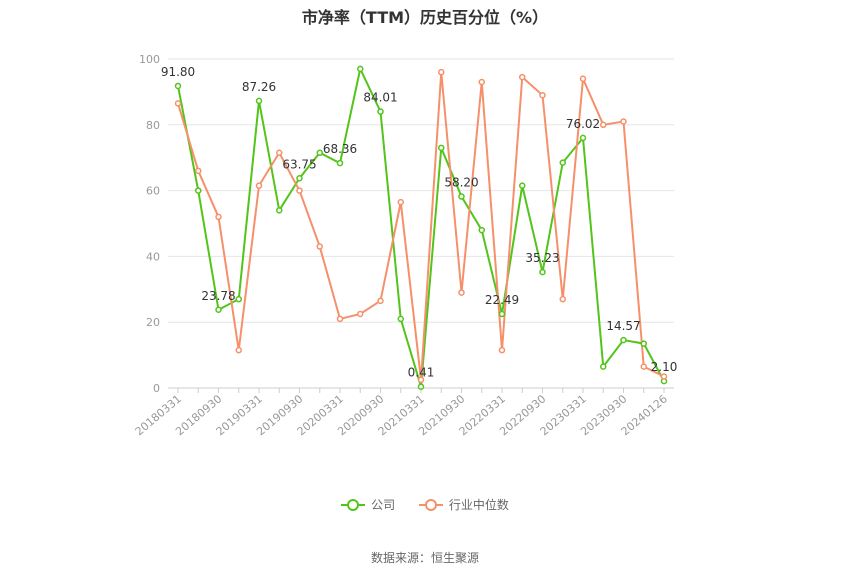 Image resolution: width=850 pixels, height=574 pixels. Describe the element at coordinates (153, 125) in the screenshot. I see `y-tick-label: 80` at that location.